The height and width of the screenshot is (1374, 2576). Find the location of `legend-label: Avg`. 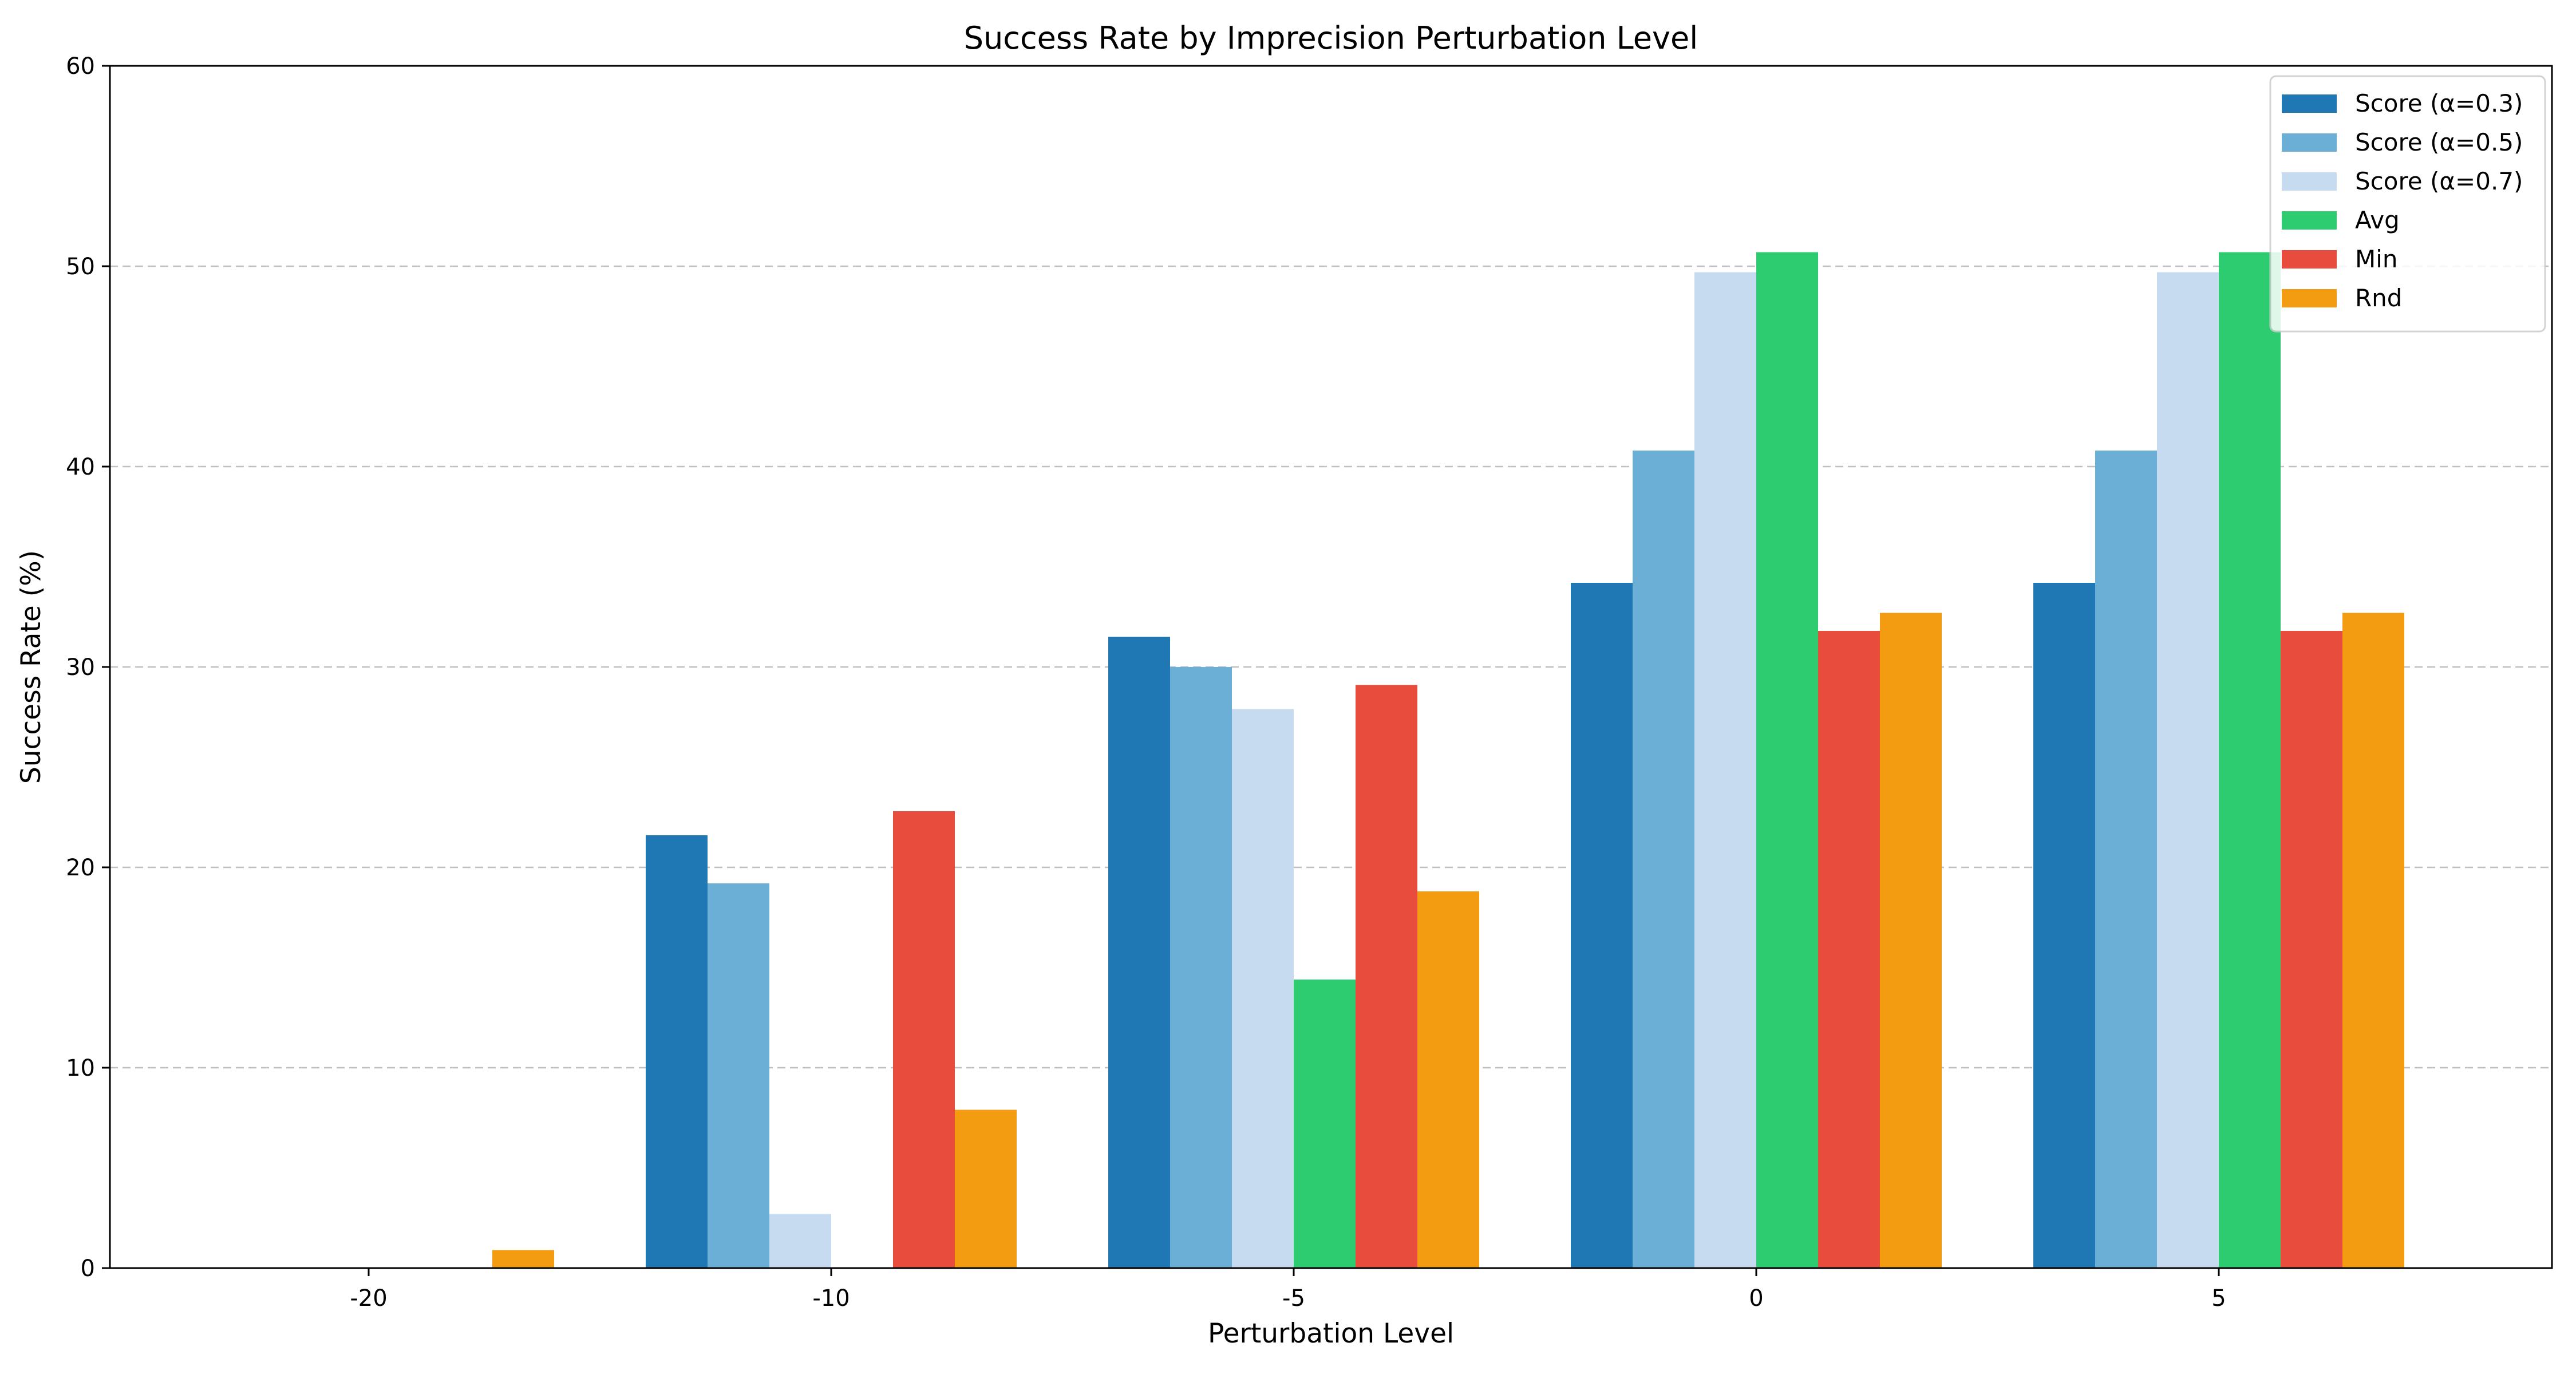

legend-label: Avg is located at coordinates (2377, 220).